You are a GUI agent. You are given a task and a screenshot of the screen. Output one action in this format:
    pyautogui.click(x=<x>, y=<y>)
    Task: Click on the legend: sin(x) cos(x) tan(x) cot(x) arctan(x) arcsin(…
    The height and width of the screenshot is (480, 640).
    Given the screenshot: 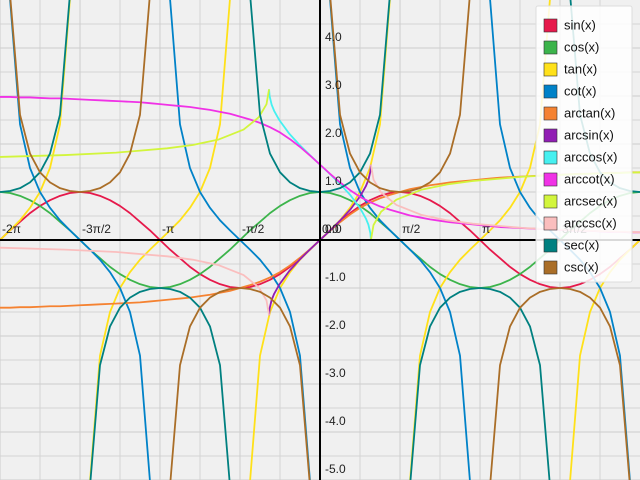 What is the action you would take?
    pyautogui.click(x=584, y=144)
    